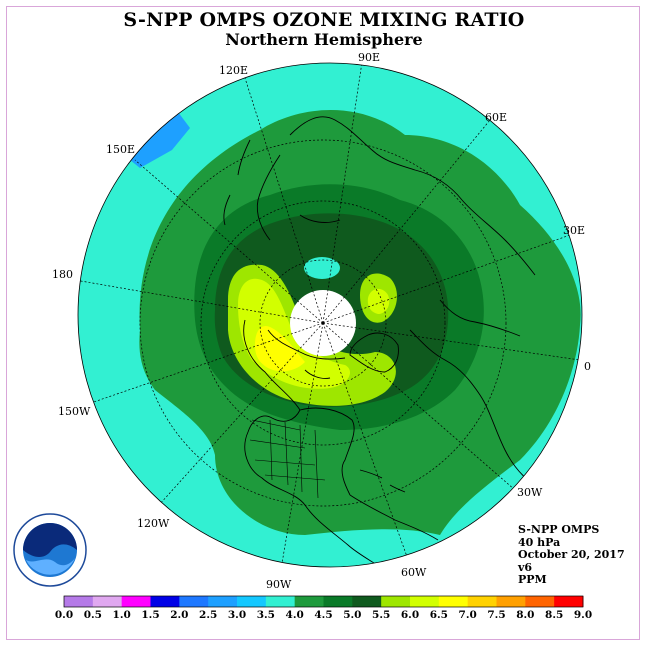 Image resolution: width=648 pixels, height=648 pixels. What do you see at coordinates (324, 39) in the screenshot?
I see `map-subtitle: Northern Hemisphere` at bounding box center [324, 39].